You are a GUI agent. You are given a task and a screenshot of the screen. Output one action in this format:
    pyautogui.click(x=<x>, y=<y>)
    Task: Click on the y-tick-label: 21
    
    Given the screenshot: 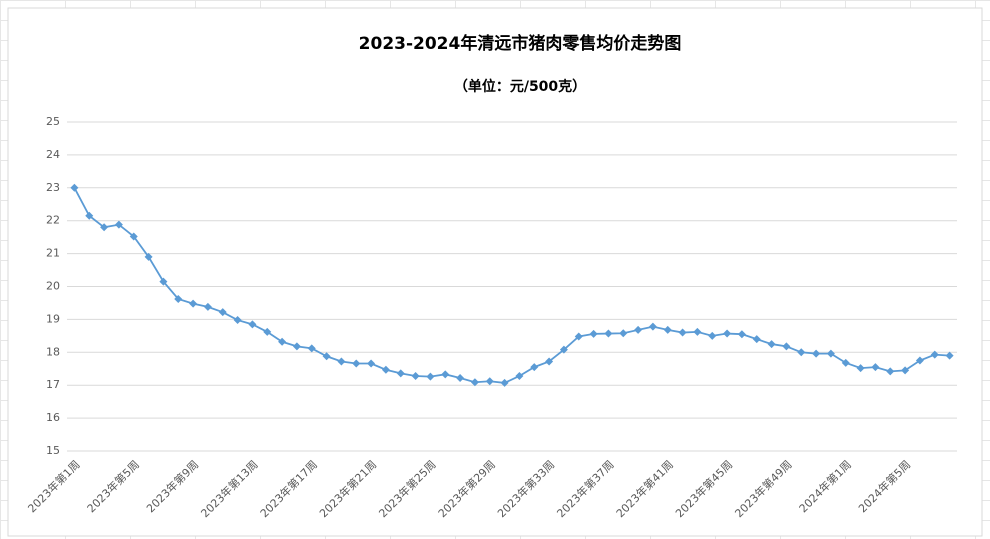 What is the action you would take?
    pyautogui.click(x=53, y=253)
    